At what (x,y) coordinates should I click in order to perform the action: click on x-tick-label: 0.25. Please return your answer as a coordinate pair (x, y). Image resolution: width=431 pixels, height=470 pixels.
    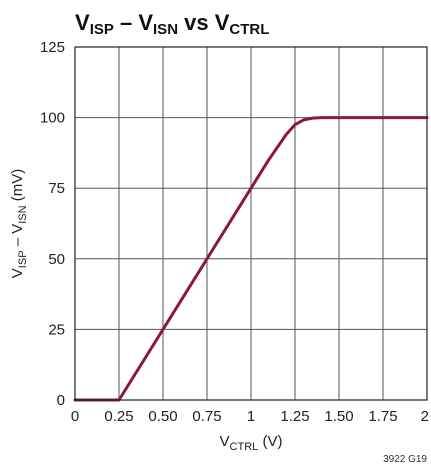
    Looking at the image, I should click on (118, 416).